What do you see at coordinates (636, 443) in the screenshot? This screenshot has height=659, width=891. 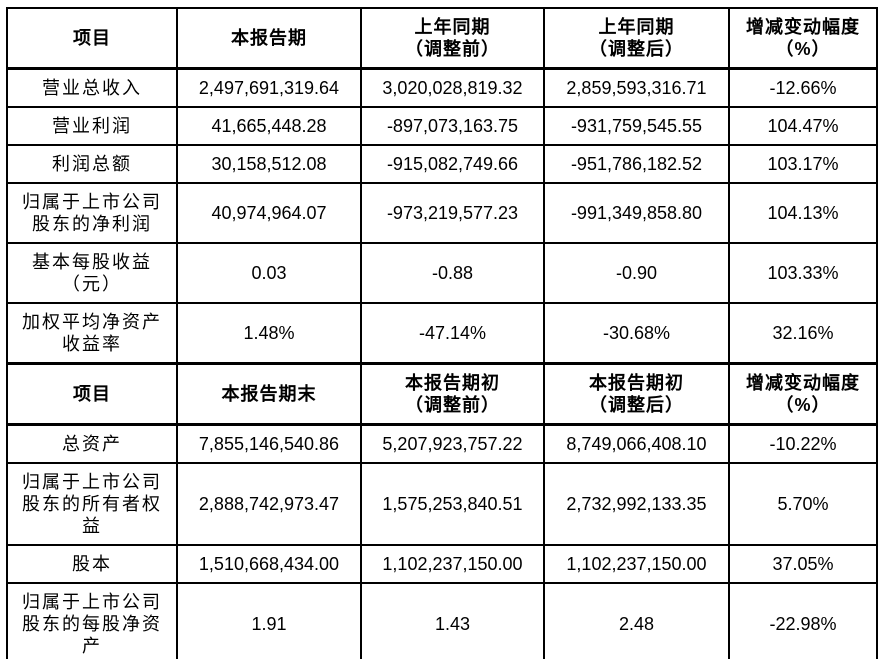 I see `value-prior-after: 8,749,066,408.10` at bounding box center [636, 443].